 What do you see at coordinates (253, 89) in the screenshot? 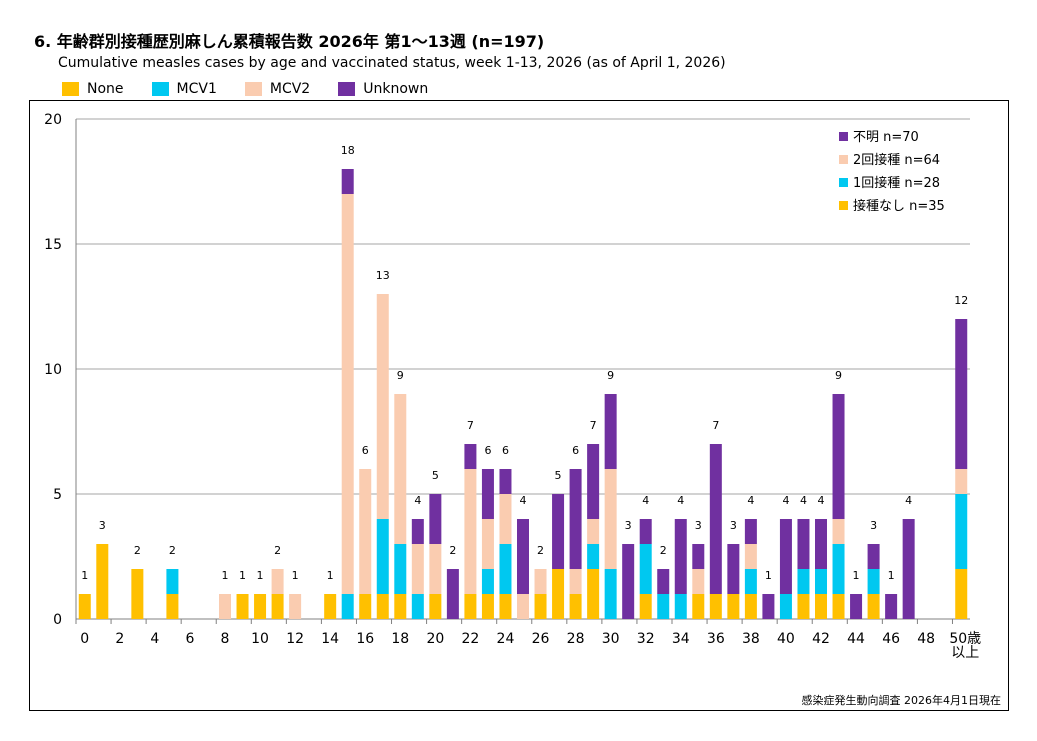
I see `legend-swatch-mcv2` at bounding box center [253, 89].